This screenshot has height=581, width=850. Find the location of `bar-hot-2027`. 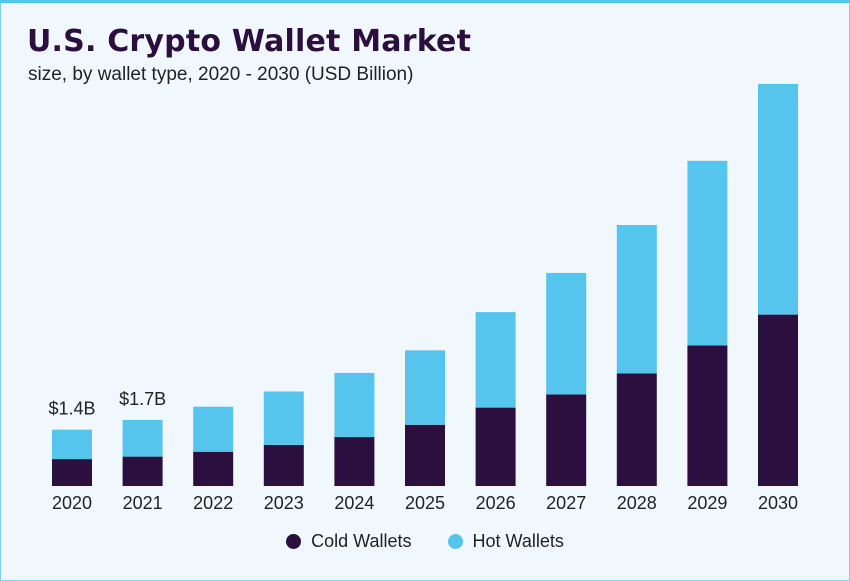

bar-hot-2027 is located at coordinates (566, 333).